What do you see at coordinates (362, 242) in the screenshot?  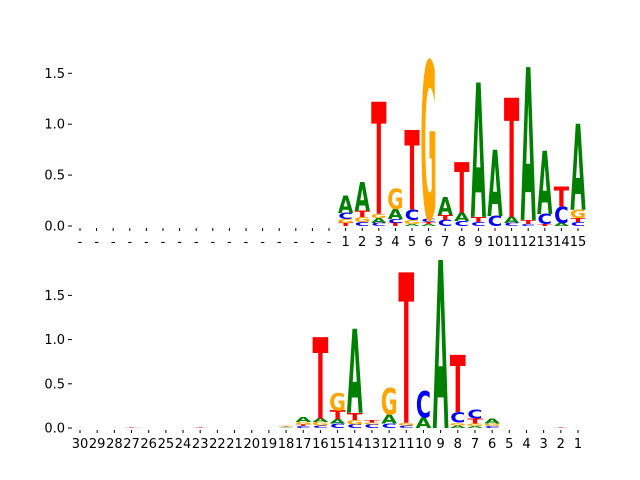 I see `x-tick-label: 2` at bounding box center [362, 242].